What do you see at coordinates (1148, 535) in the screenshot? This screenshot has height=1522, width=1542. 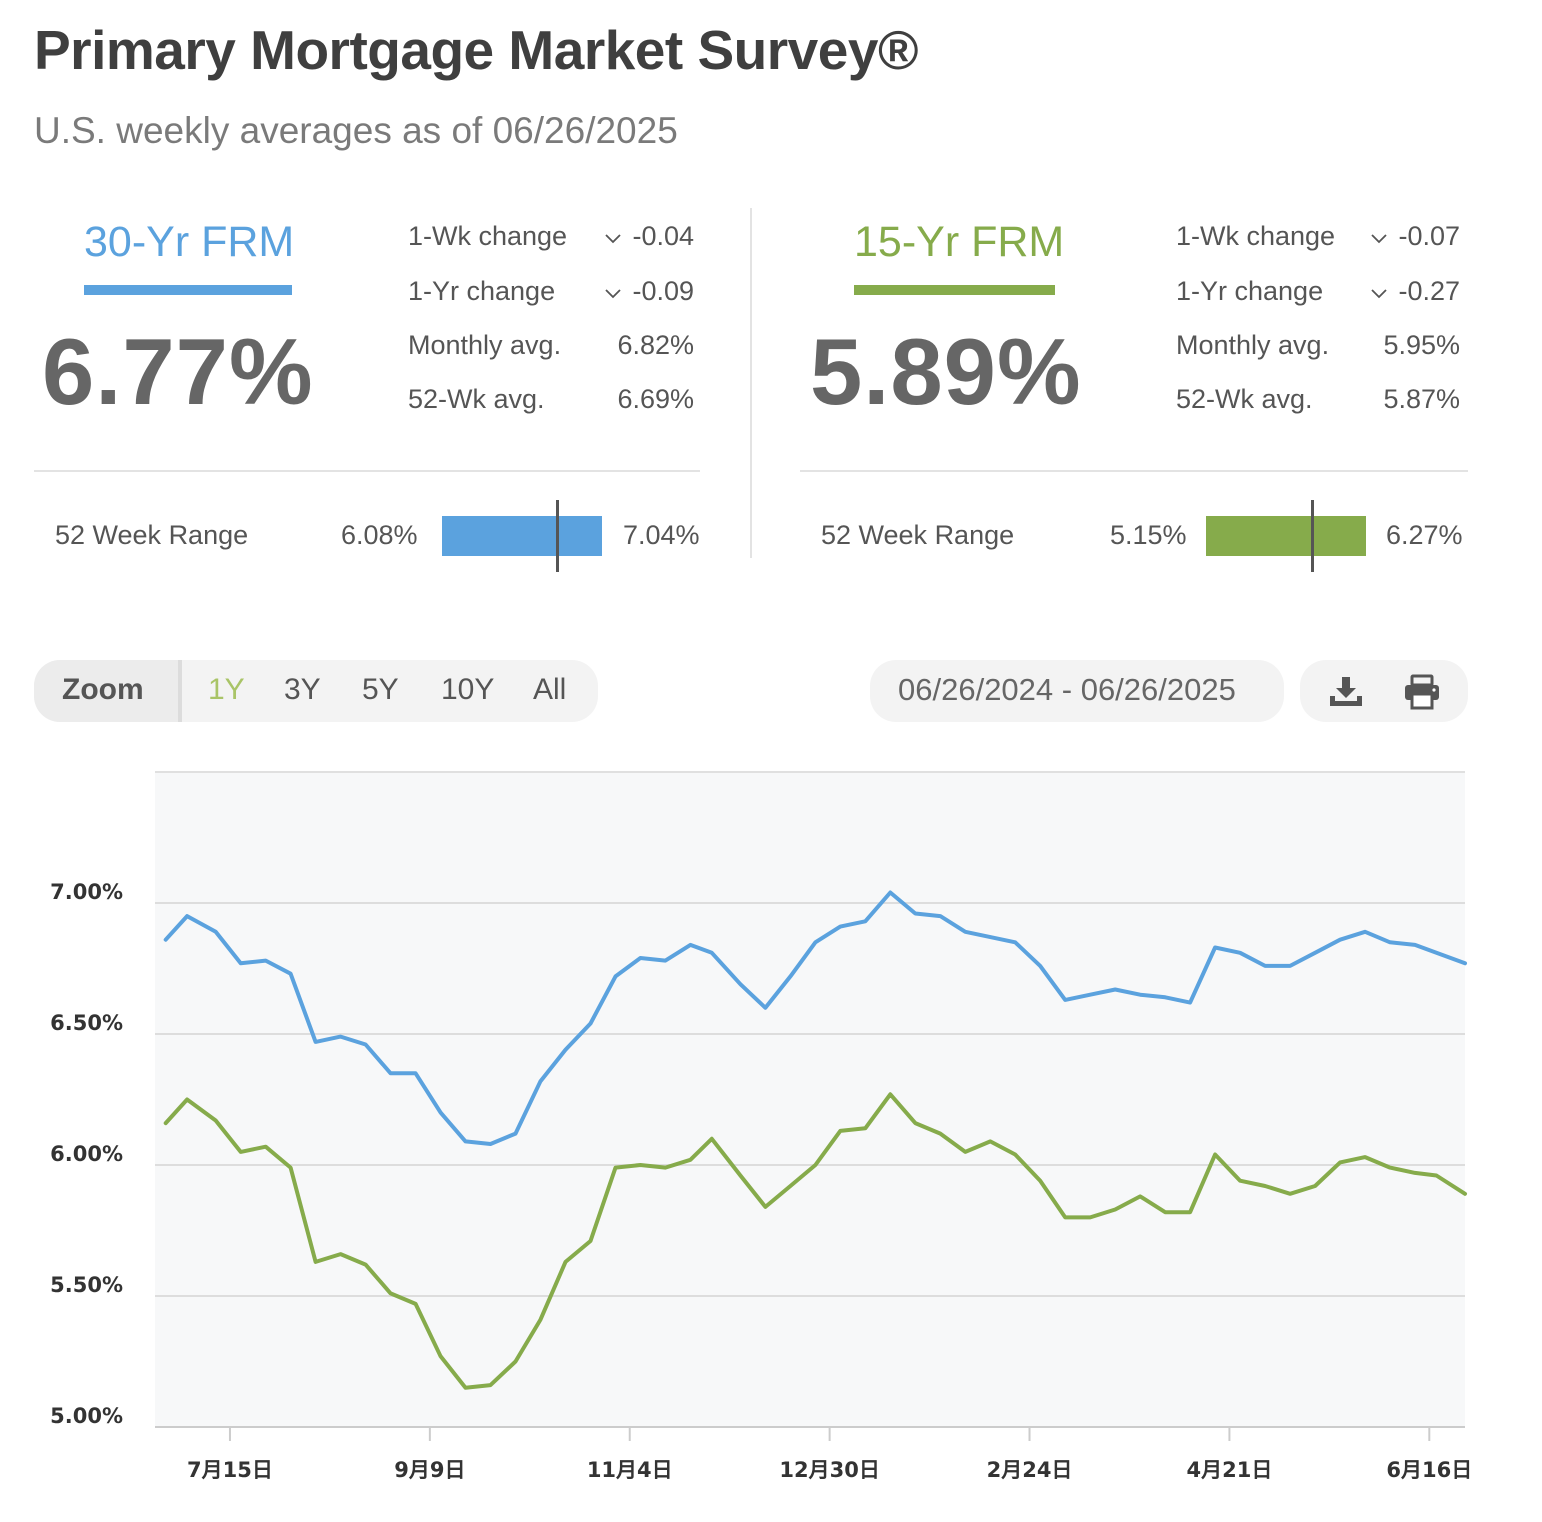 I see `range-low: 5.15%` at bounding box center [1148, 535].